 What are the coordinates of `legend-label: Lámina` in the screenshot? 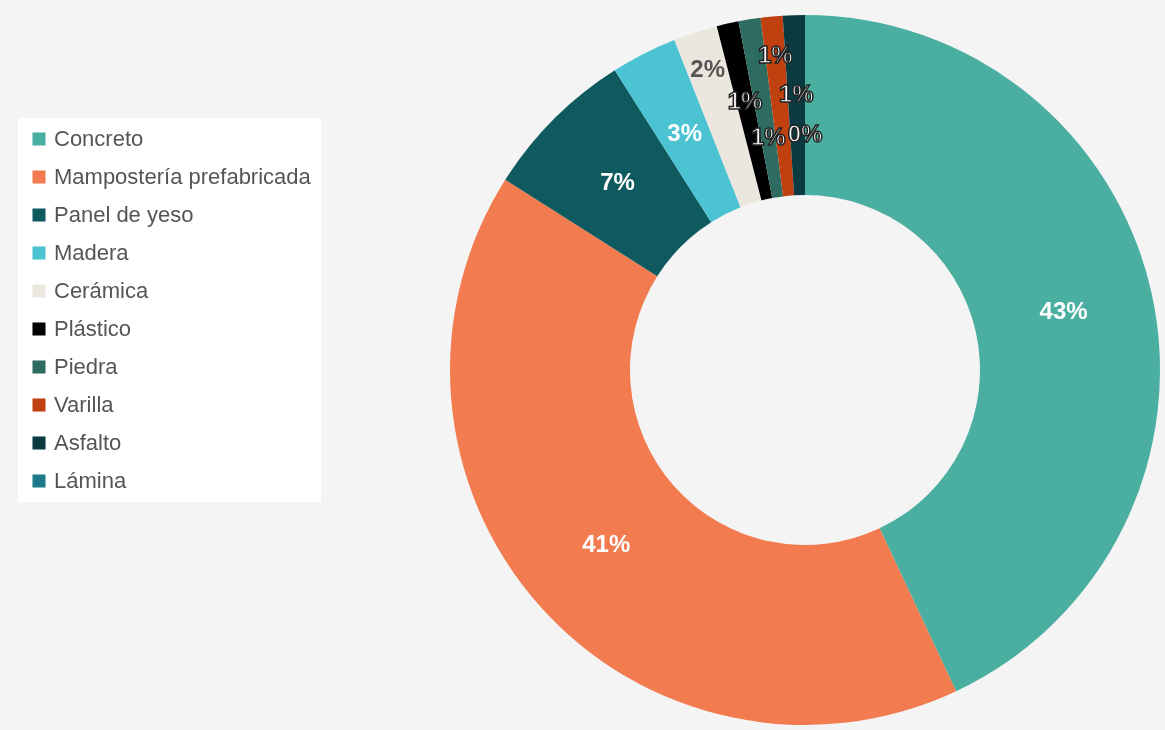 It's located at (90, 480).